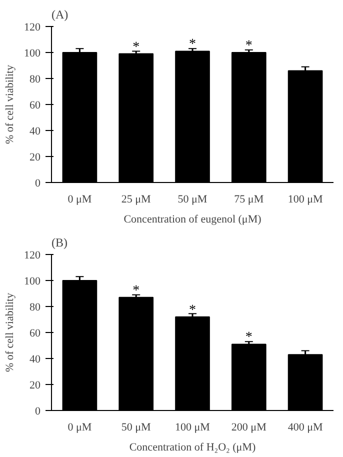 The width and height of the screenshot is (343, 457). What do you see at coordinates (193, 220) in the screenshot?
I see `x-axis-title: Concentration of eugenol (μM)` at bounding box center [193, 220].